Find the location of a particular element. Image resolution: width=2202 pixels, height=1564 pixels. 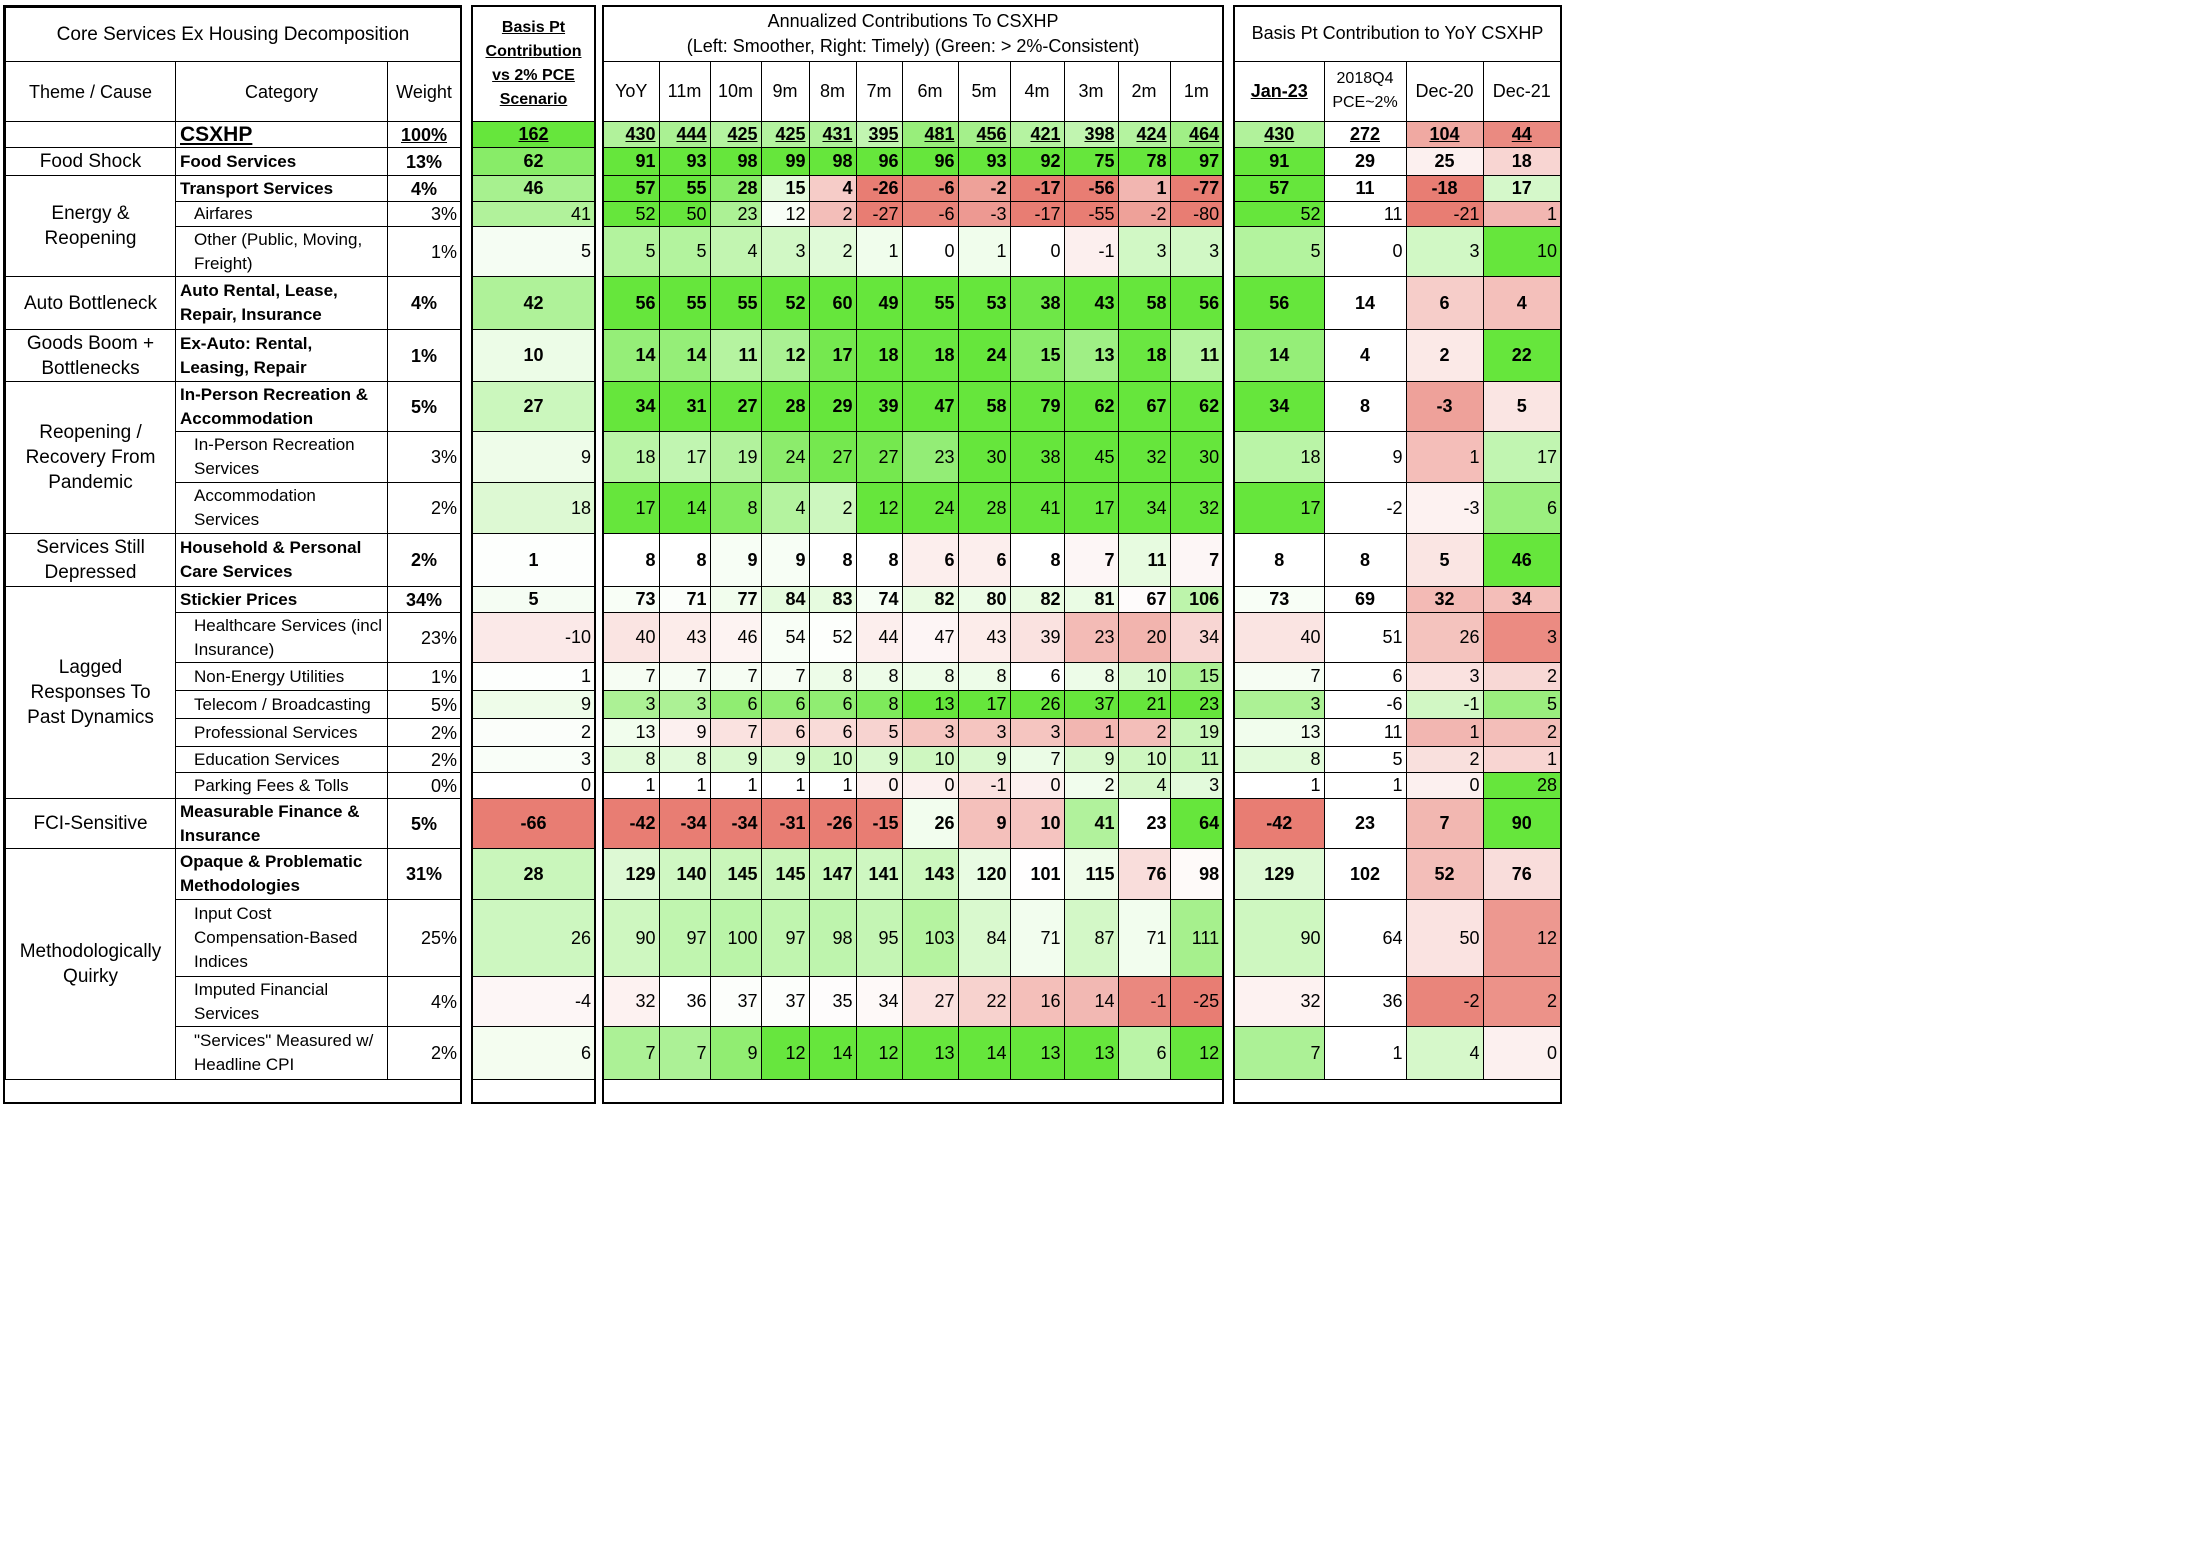

annualized-col-header: 6m is located at coordinates (929, 91).